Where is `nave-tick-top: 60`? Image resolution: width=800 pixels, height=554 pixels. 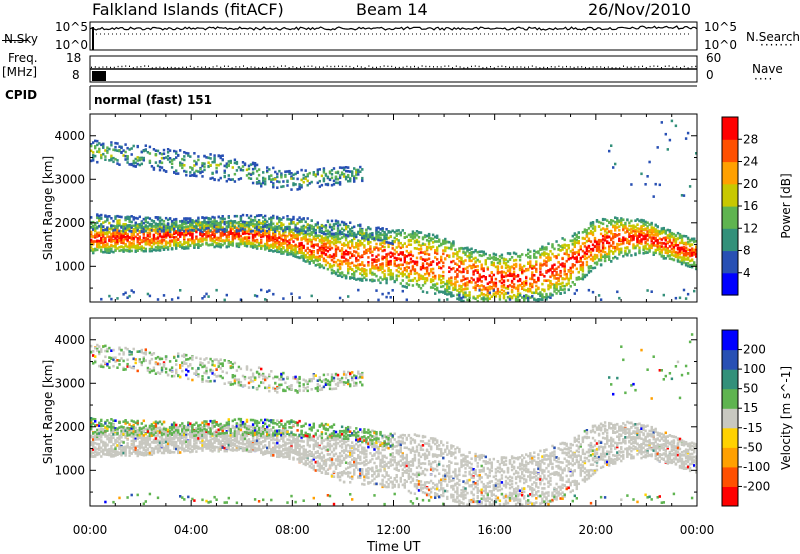 nave-tick-top: 60 is located at coordinates (714, 58).